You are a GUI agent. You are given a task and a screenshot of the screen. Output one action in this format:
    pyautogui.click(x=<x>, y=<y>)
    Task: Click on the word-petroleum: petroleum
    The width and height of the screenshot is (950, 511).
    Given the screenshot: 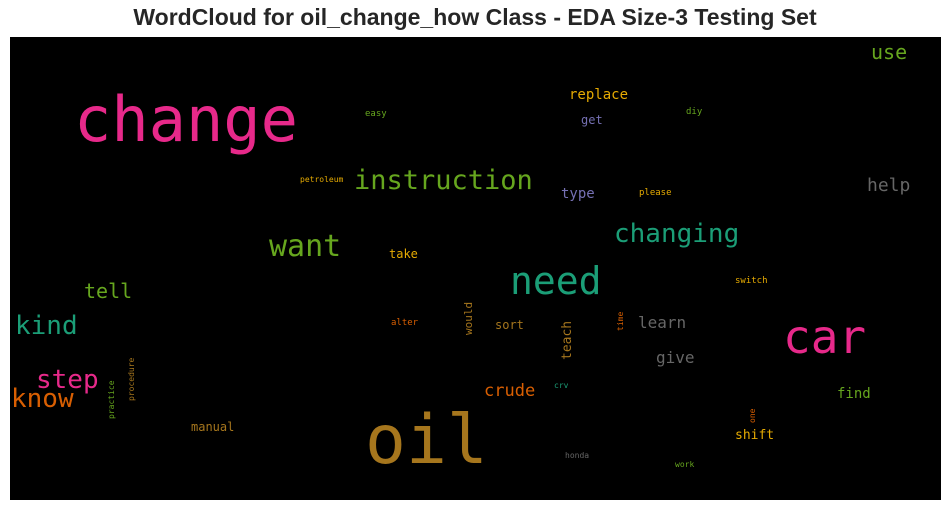 What is the action you would take?
    pyautogui.click(x=322, y=179)
    